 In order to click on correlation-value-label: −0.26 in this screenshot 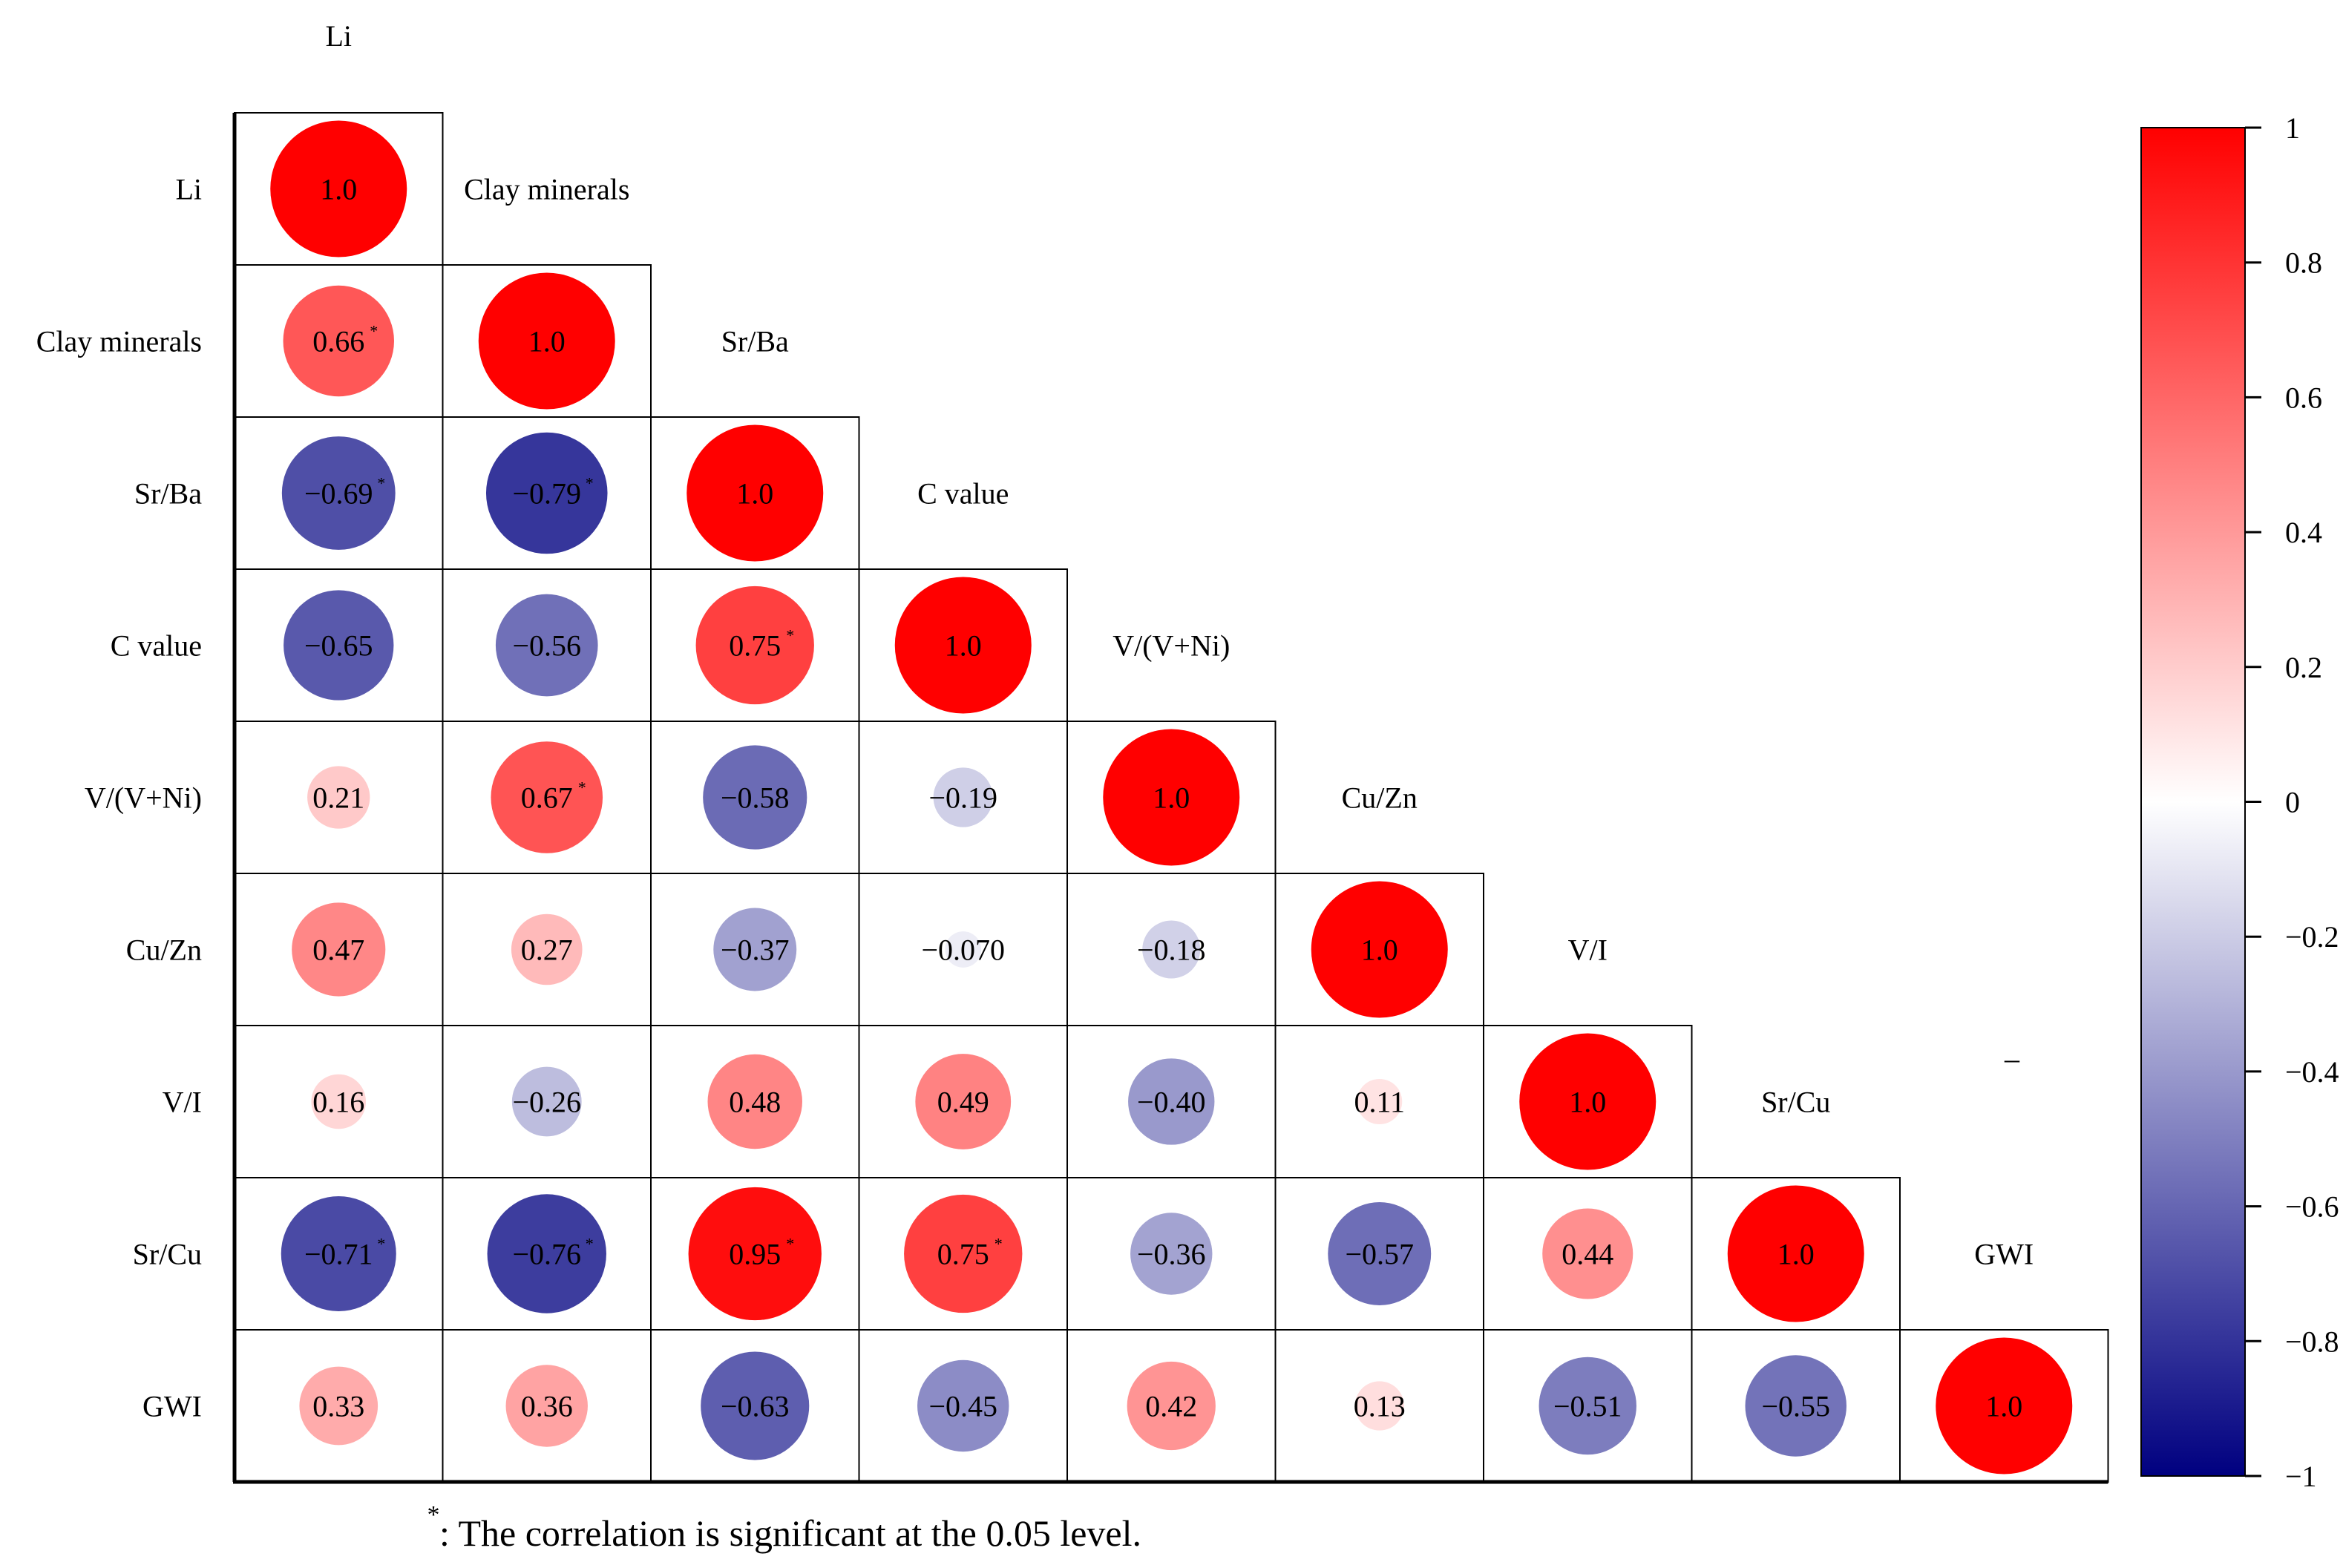, I will do `click(546, 1102)`.